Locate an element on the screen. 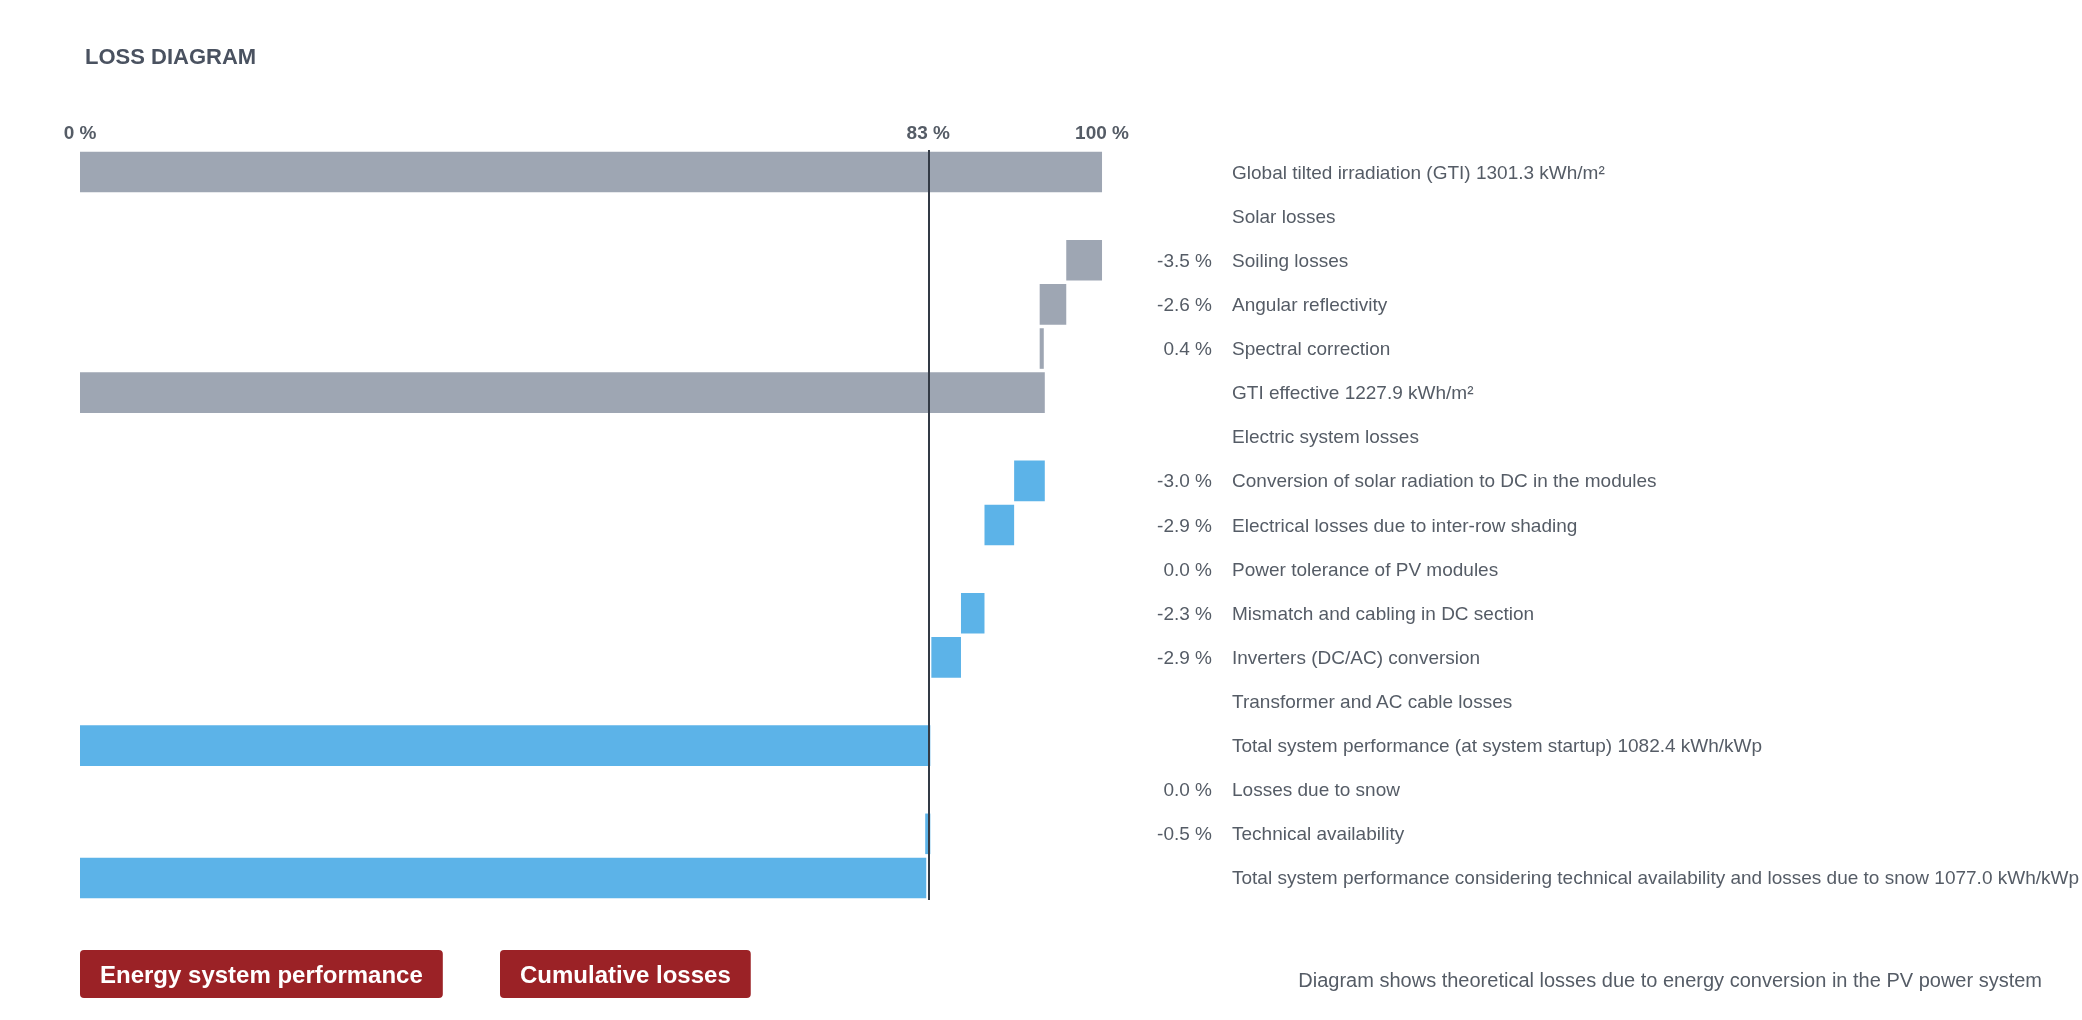 This screenshot has width=2082, height=1020. y-tick-label: Conversion of solar radiation to DC in the modules is located at coordinates (1444, 481).